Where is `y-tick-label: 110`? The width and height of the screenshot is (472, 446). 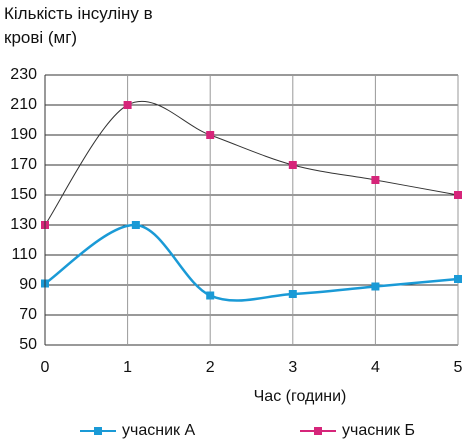 y-tick-label: 110 is located at coordinates (24, 254).